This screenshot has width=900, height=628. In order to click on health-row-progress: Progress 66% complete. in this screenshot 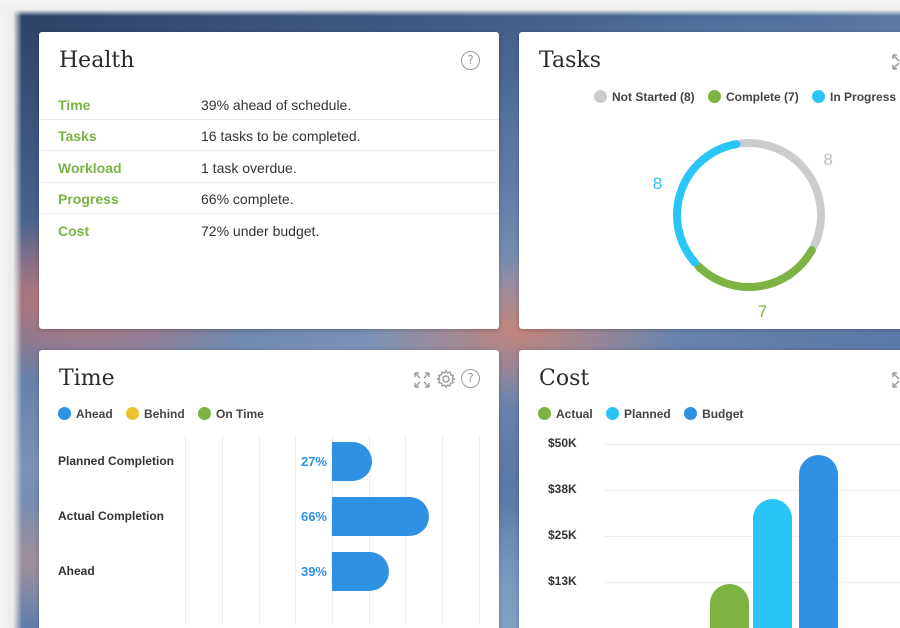, I will do `click(269, 198)`.